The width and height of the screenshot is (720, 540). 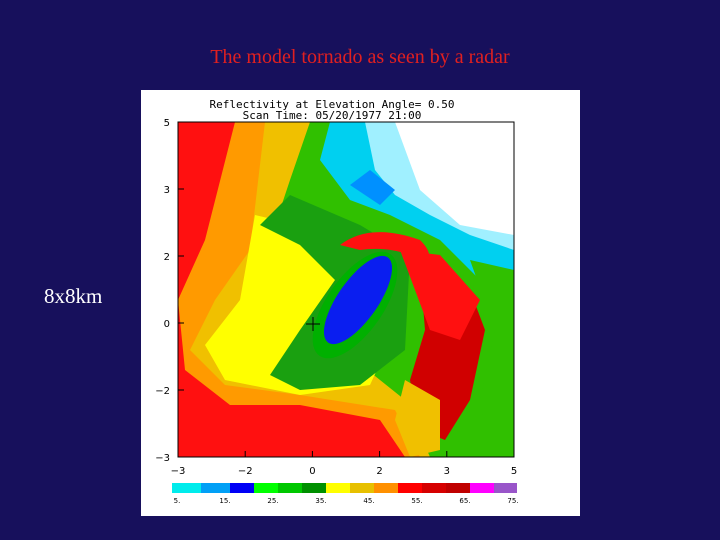 I want to click on y-tick-label: 0, so click(x=167, y=324).